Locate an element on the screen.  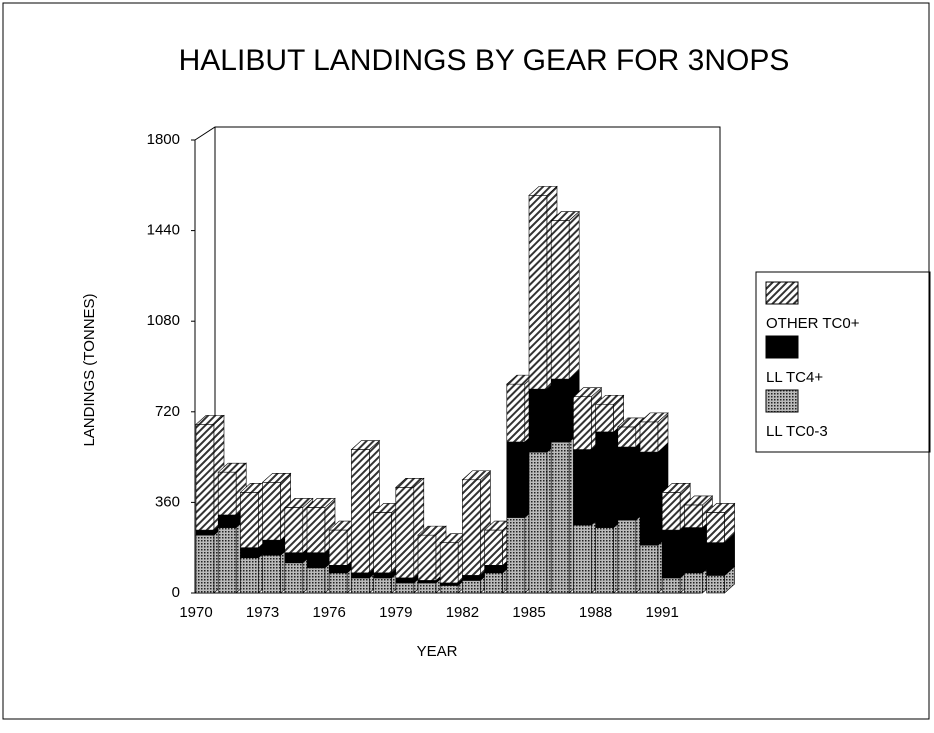
x-tick-label: 1985 is located at coordinates (528, 612).